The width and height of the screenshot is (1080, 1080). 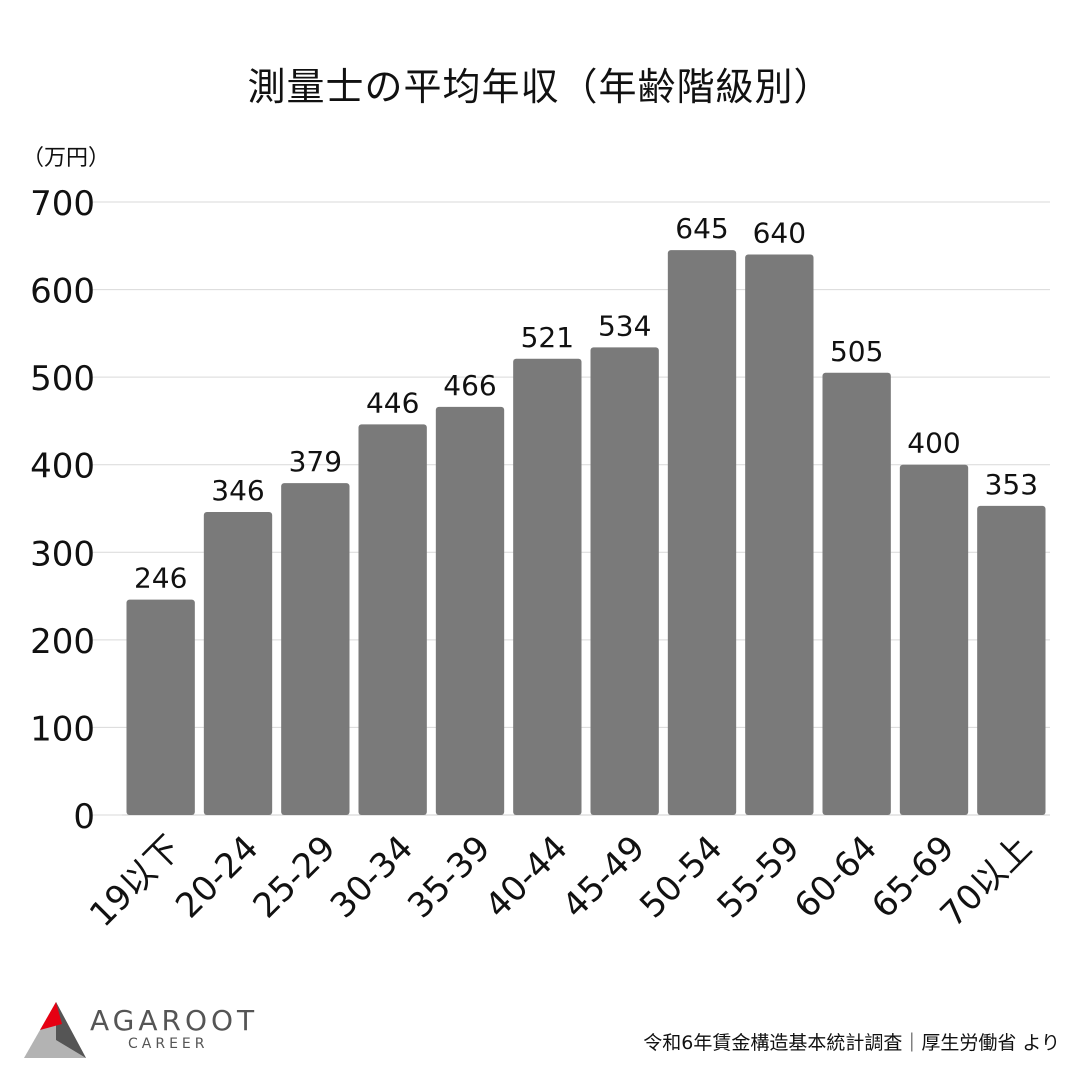 I want to click on brand-logo: AGAROOT CAREER, so click(x=140, y=1032).